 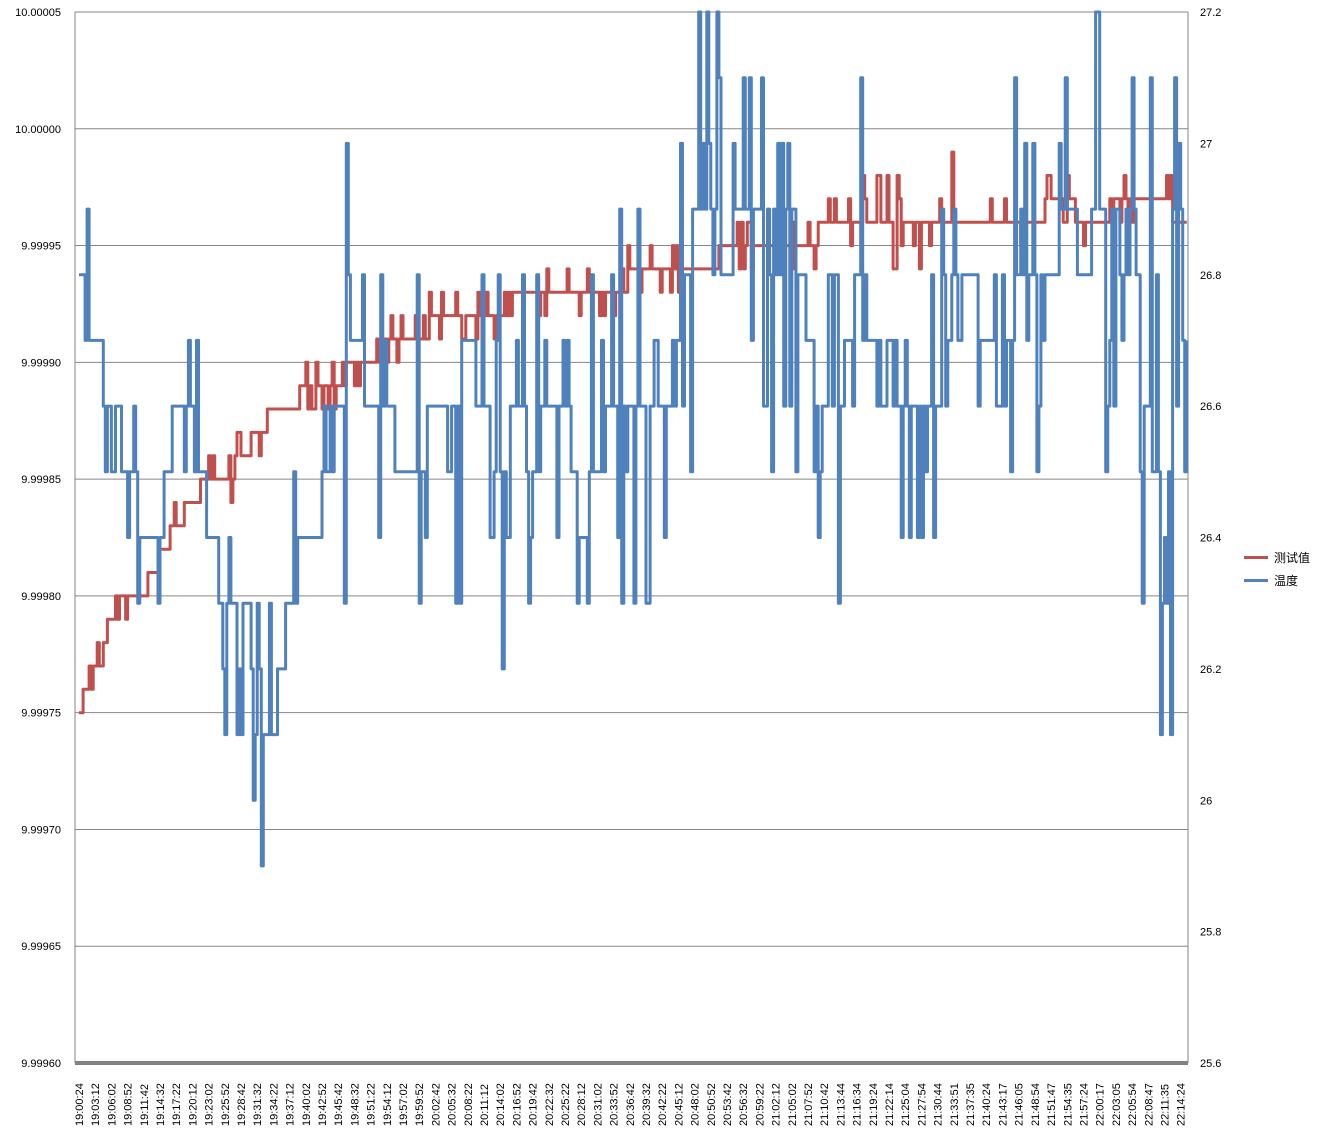 I want to click on x-tick-label: 20:11:12, so click(x=485, y=1105).